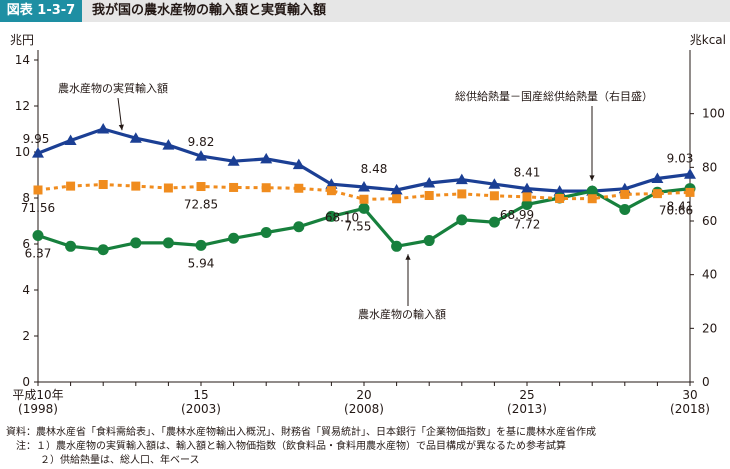  Describe the element at coordinates (36, 139) in the screenshot. I see `data-label: 9.95` at that location.